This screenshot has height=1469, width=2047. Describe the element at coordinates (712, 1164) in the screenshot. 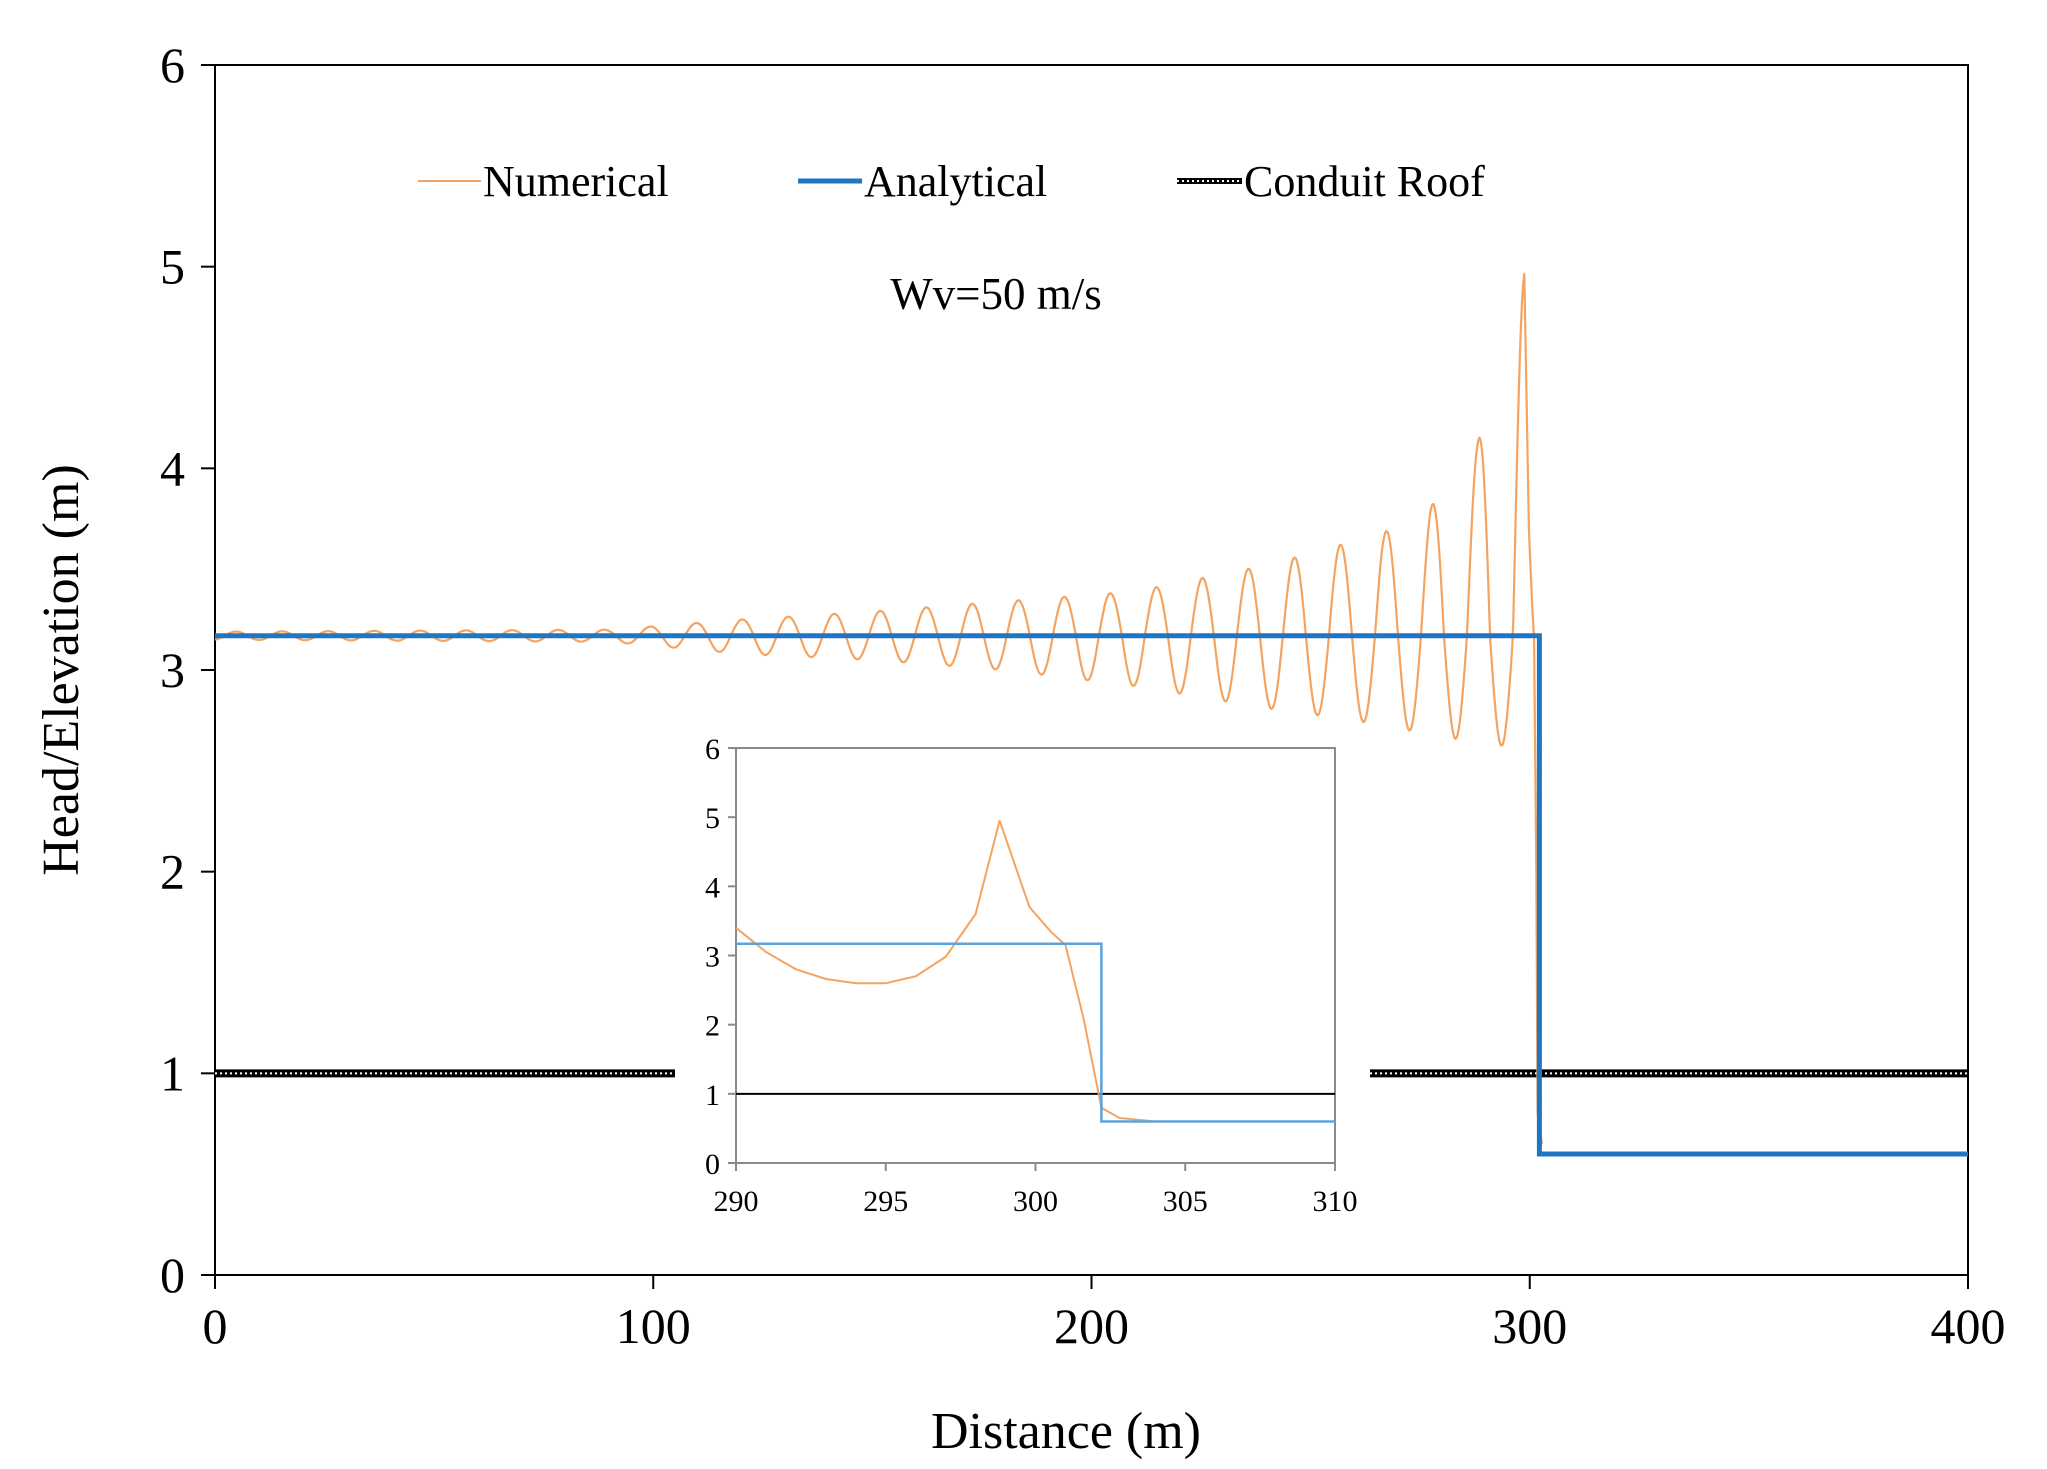

I see `inset-y-tick-label: 0` at that location.